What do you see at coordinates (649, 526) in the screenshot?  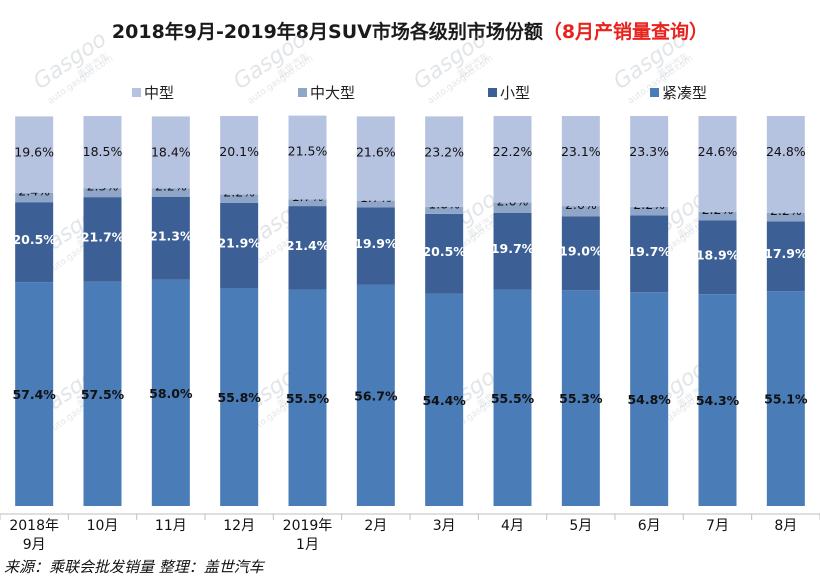 I see `x-tick-label: 6月` at bounding box center [649, 526].